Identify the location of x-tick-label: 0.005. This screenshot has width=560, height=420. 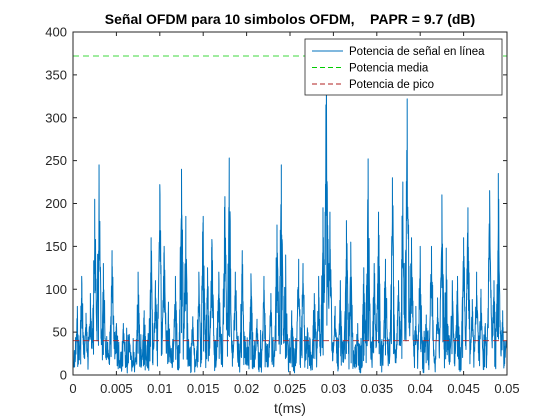
(116, 388).